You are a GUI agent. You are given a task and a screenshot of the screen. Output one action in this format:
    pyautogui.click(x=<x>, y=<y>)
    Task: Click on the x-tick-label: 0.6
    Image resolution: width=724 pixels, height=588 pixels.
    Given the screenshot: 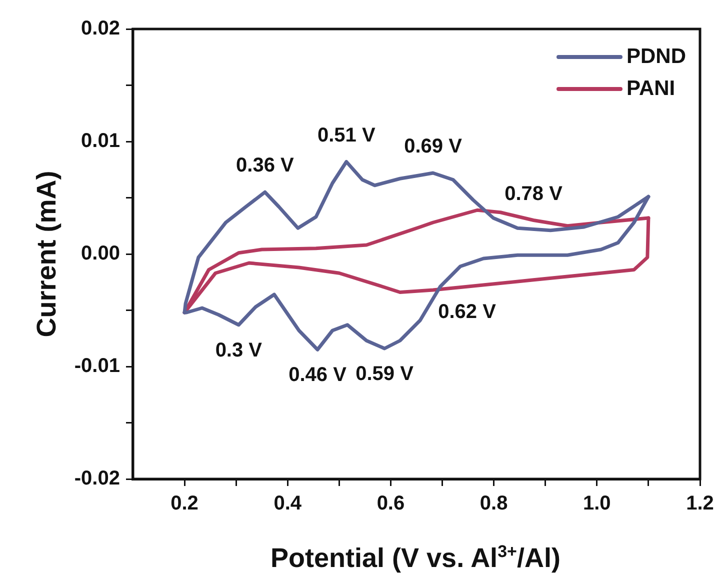 What is the action you would take?
    pyautogui.click(x=390, y=503)
    